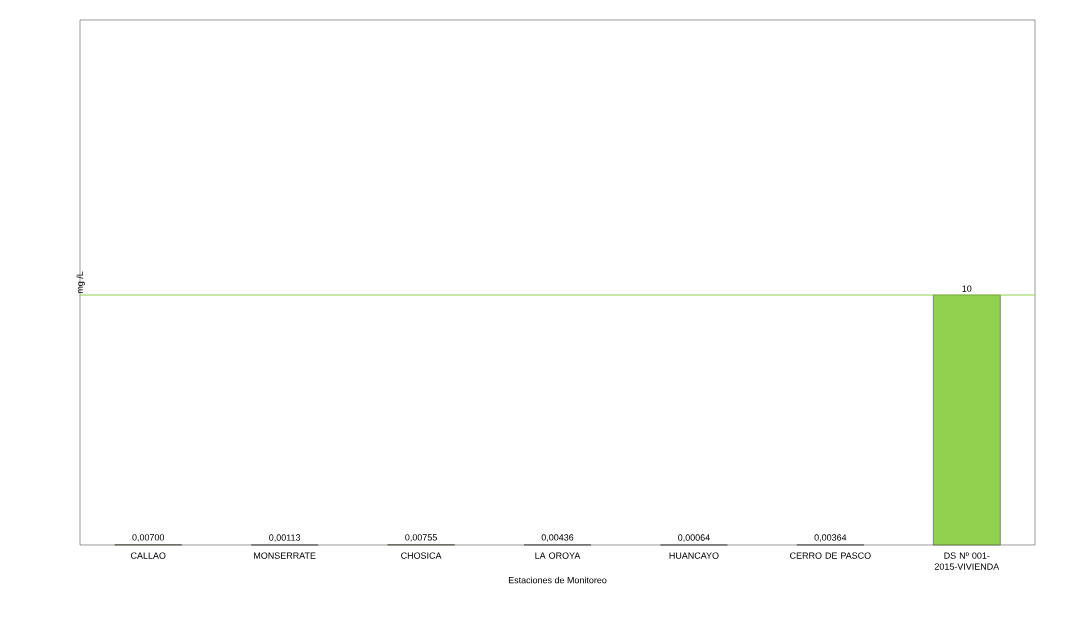 Image resolution: width=1087 pixels, height=623 pixels. I want to click on x-tick-label: CHOSICA, so click(421, 555).